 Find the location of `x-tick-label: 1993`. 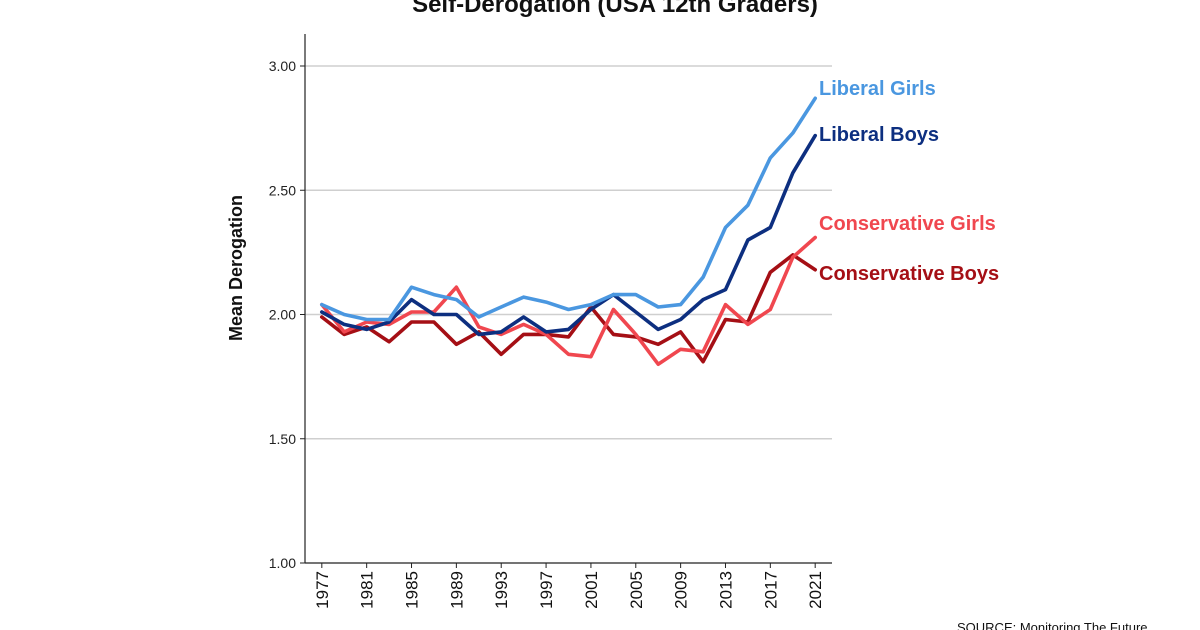

x-tick-label: 1993 is located at coordinates (501, 590).